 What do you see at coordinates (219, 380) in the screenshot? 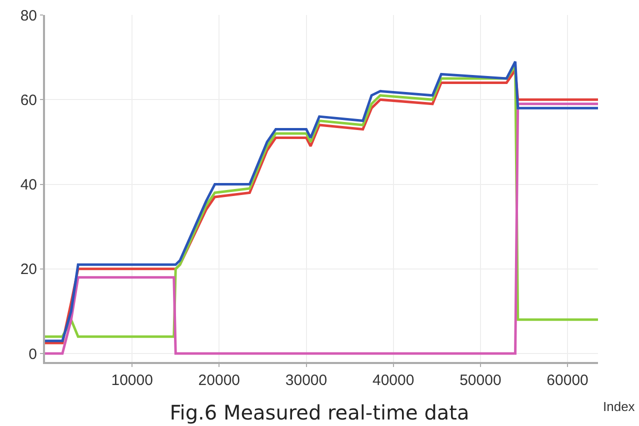
I see `x-tick-label: 20000` at bounding box center [219, 380].